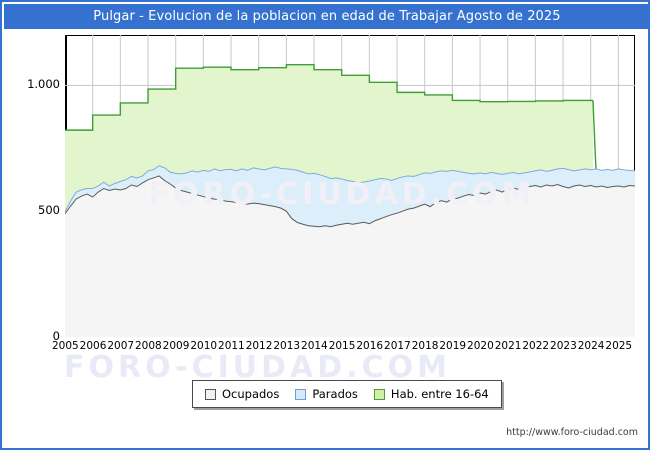 This screenshot has height=450, width=650. I want to click on x-tick-label: 2009, so click(176, 346).